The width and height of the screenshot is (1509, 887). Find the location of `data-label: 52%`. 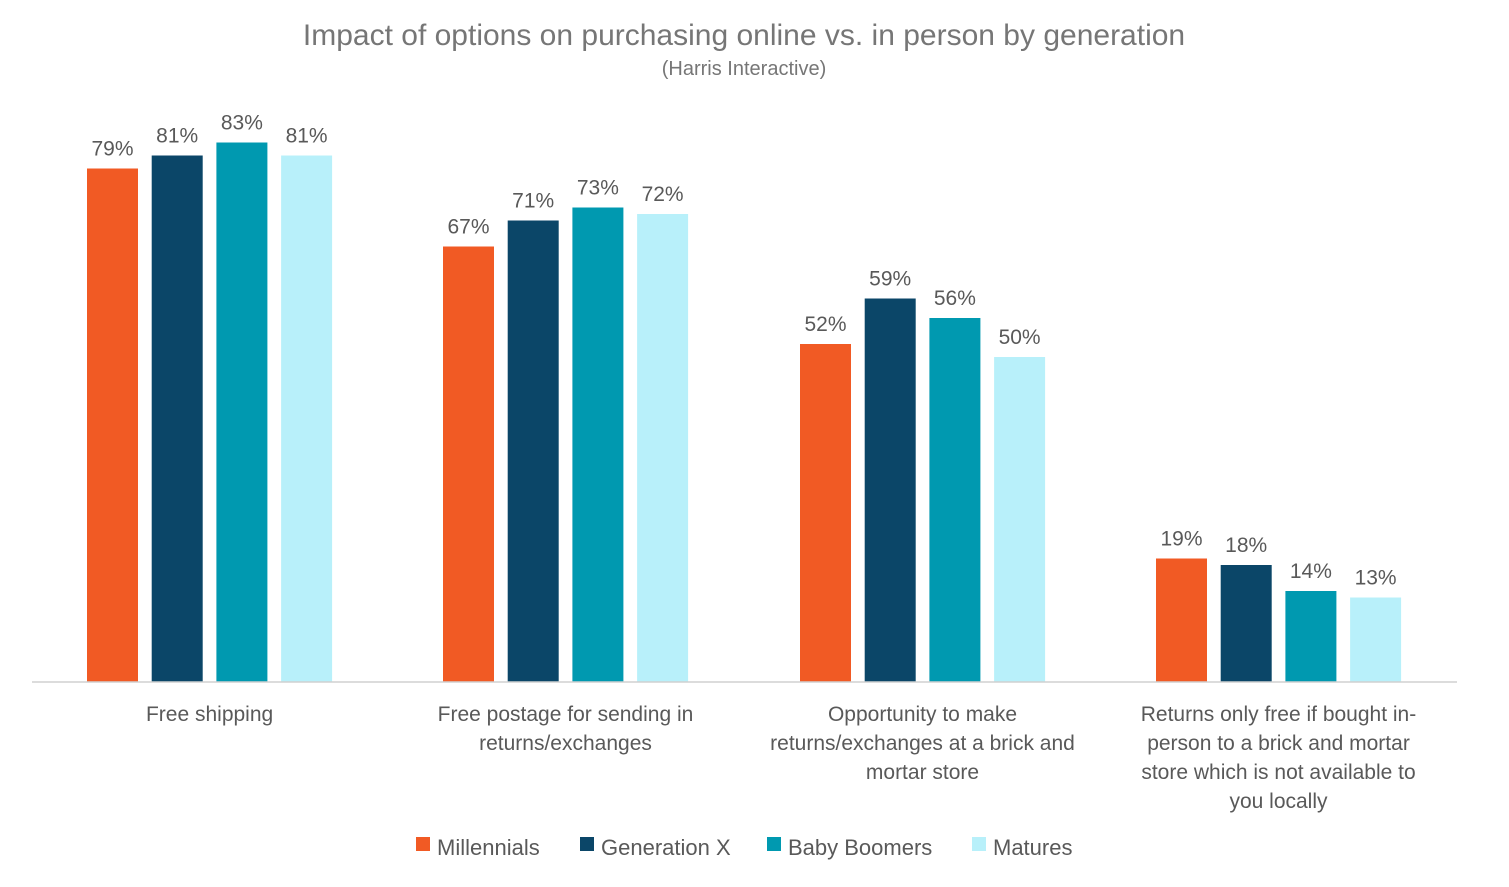

data-label: 52% is located at coordinates (825, 324).